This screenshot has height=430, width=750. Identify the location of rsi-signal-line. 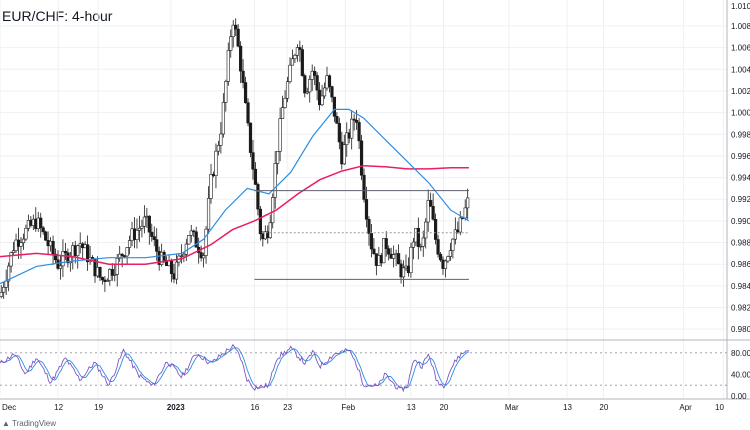
(235, 368).